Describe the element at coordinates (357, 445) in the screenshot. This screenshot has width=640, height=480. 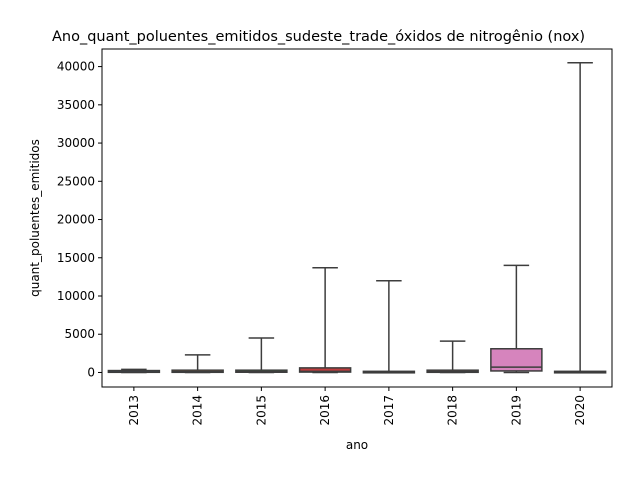
I see `x-axis-label: ano` at that location.